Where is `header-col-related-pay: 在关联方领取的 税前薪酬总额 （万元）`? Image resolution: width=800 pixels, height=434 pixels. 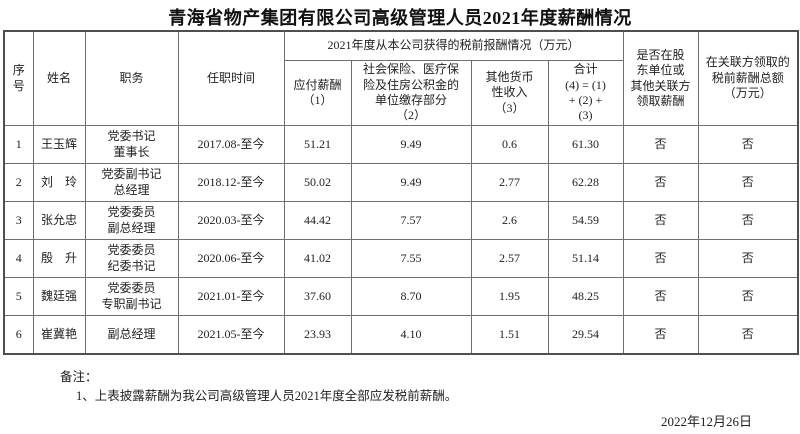 header-col-related-pay: 在关联方领取的 税前薪酬总额 （万元） is located at coordinates (748, 78).